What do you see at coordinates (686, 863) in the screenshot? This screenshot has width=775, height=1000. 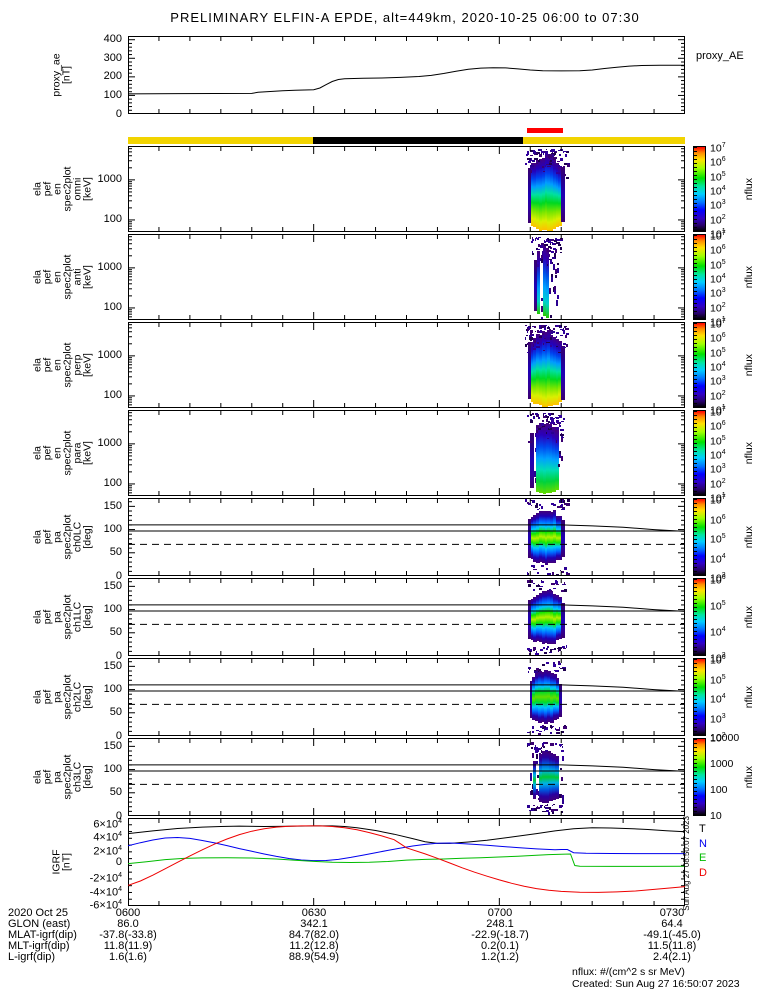 I see `side-timestamp: Sun Aug 27 08:50:07 2023` at bounding box center [686, 863].